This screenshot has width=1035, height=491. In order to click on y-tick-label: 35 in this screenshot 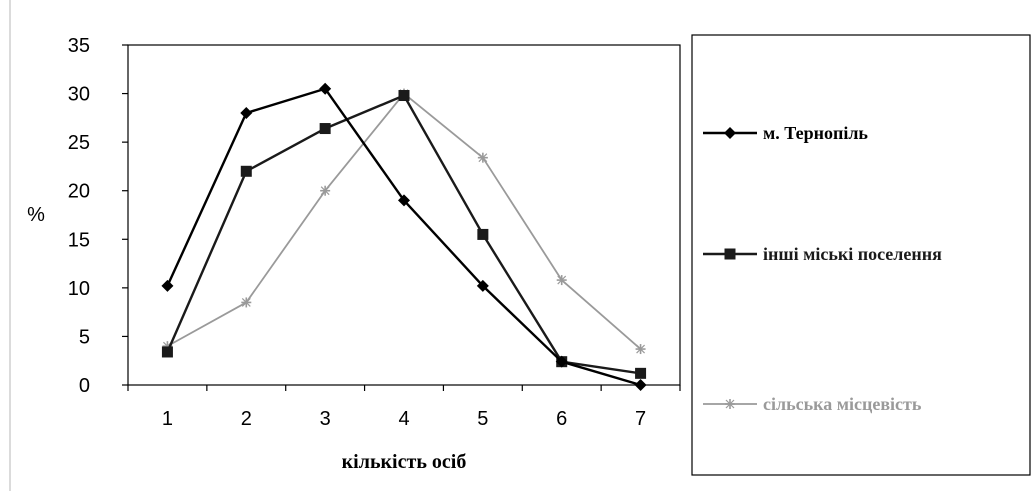, I will do `click(79, 46)`.